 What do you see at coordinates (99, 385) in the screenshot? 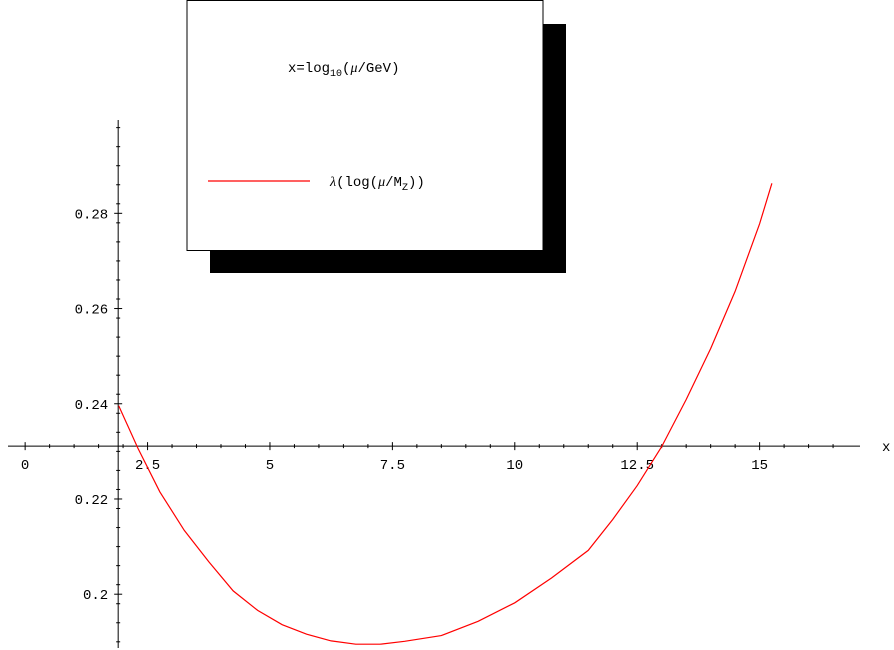
I see `y-ticks: 0.2 0.22 0.24 0.26 0.28` at bounding box center [99, 385].